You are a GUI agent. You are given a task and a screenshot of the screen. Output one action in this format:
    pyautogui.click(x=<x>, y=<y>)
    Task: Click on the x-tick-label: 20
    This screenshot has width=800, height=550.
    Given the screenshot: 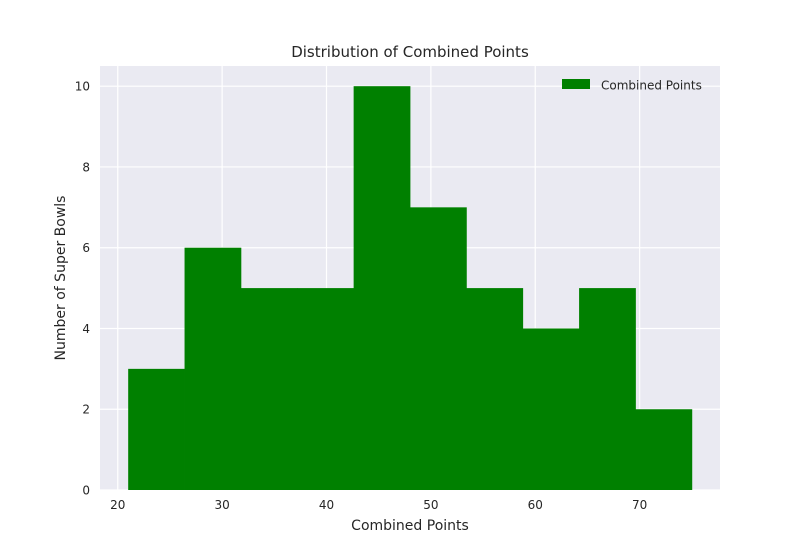 What is the action you would take?
    pyautogui.click(x=117, y=505)
    